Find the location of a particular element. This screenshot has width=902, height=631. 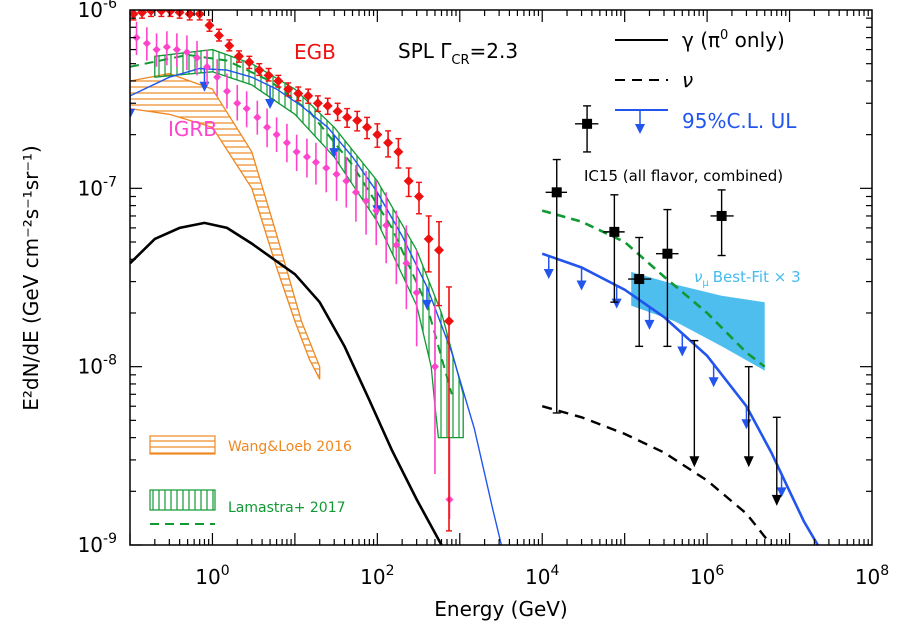

ul-high-arrow-4-head is located at coordinates (682, 351).